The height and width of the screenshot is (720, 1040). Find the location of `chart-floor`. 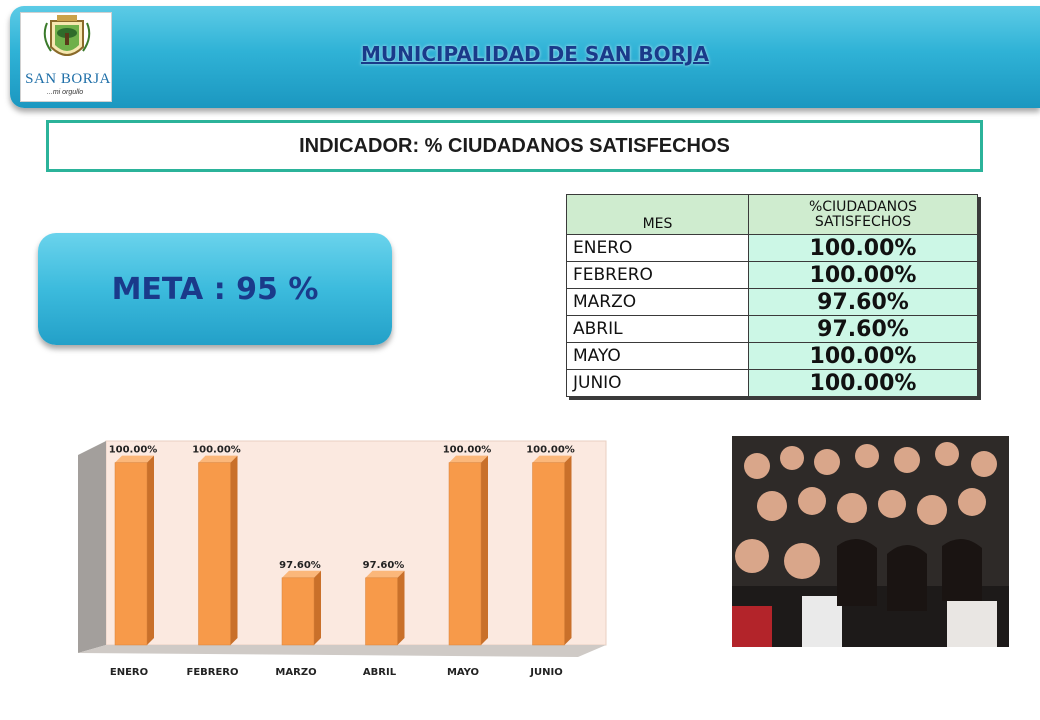

chart-floor is located at coordinates (342, 651).